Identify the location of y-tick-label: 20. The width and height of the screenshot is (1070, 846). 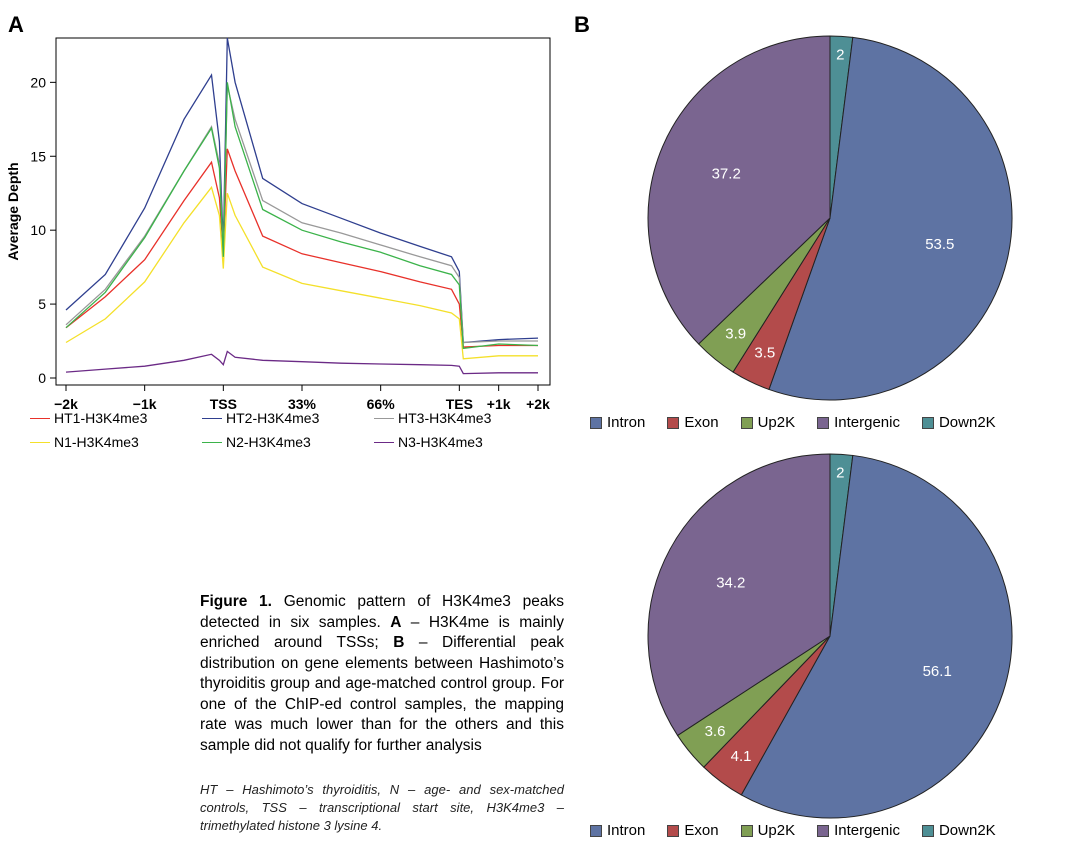
(38, 82).